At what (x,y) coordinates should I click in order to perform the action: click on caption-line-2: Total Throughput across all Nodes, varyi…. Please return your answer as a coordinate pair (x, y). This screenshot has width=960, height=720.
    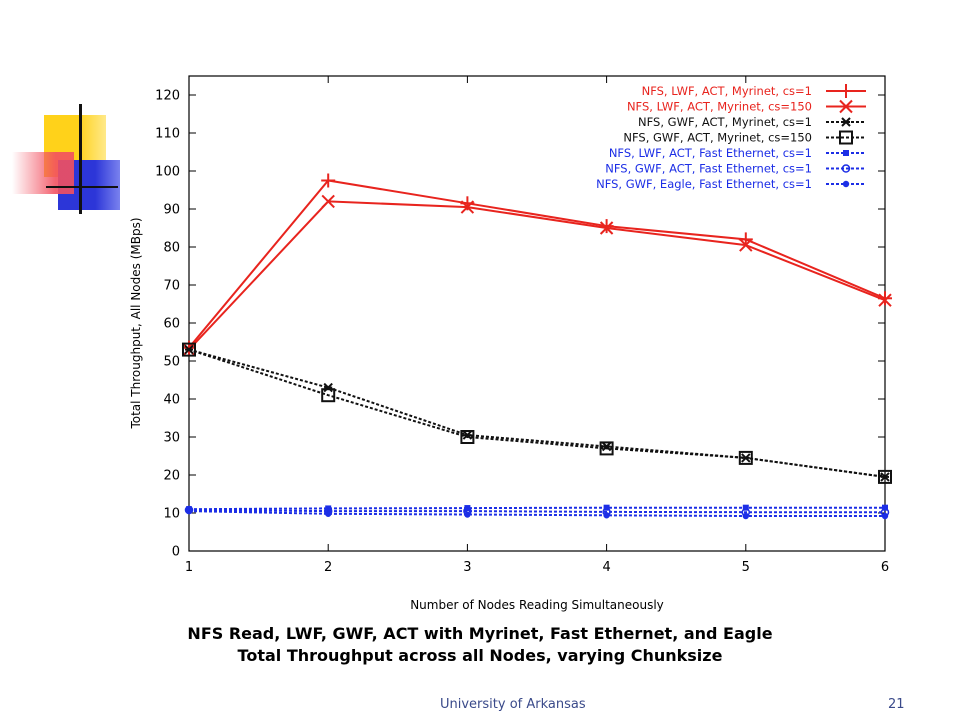
    Looking at the image, I should click on (480, 655).